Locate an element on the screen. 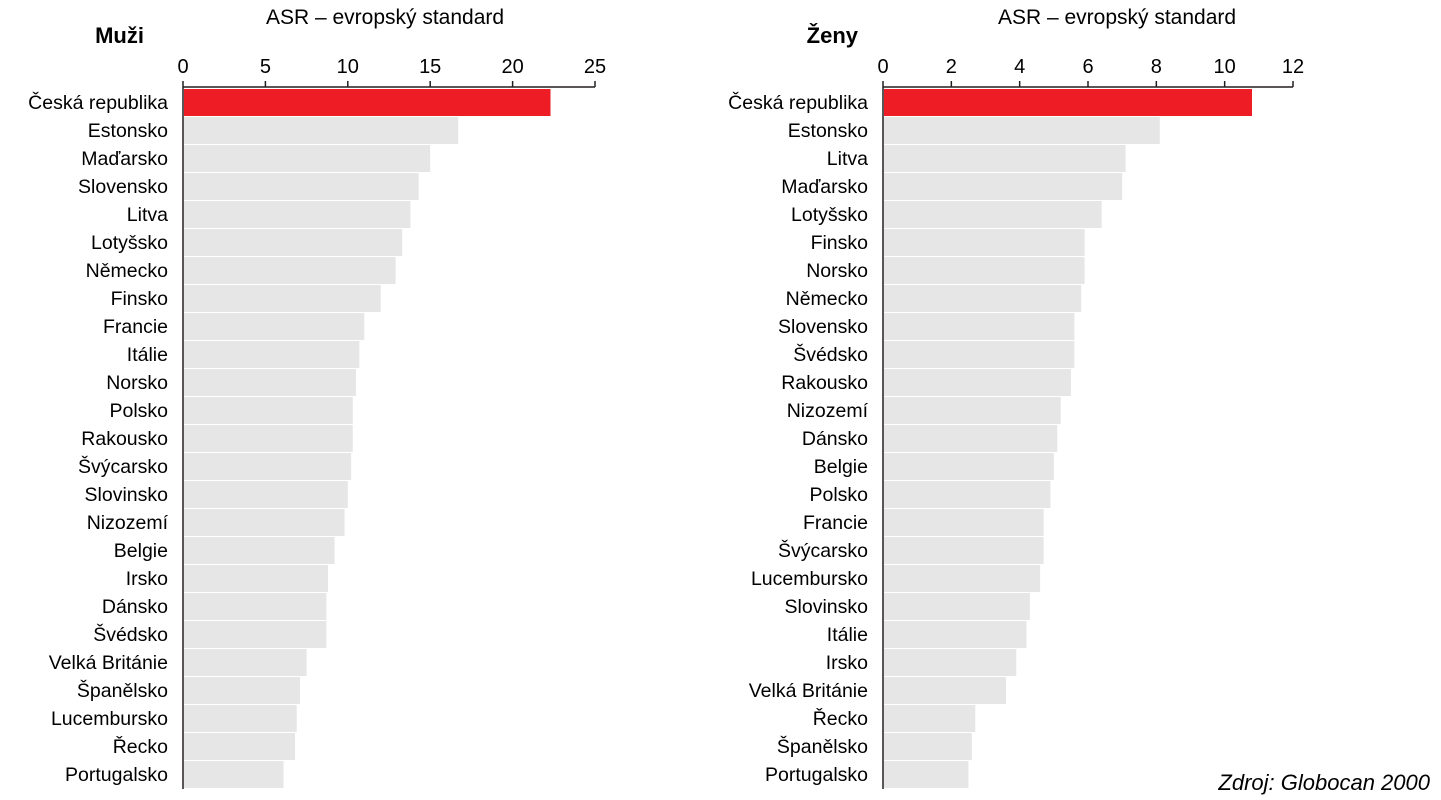 This screenshot has width=1441, height=800. category-label: Itálie is located at coordinates (847, 635).